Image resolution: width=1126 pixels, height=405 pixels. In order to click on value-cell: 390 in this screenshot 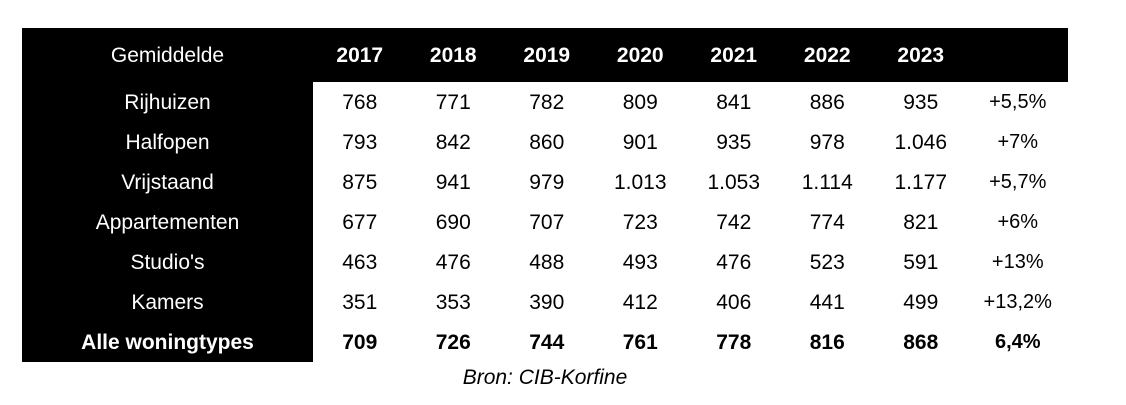, I will do `click(547, 302)`.